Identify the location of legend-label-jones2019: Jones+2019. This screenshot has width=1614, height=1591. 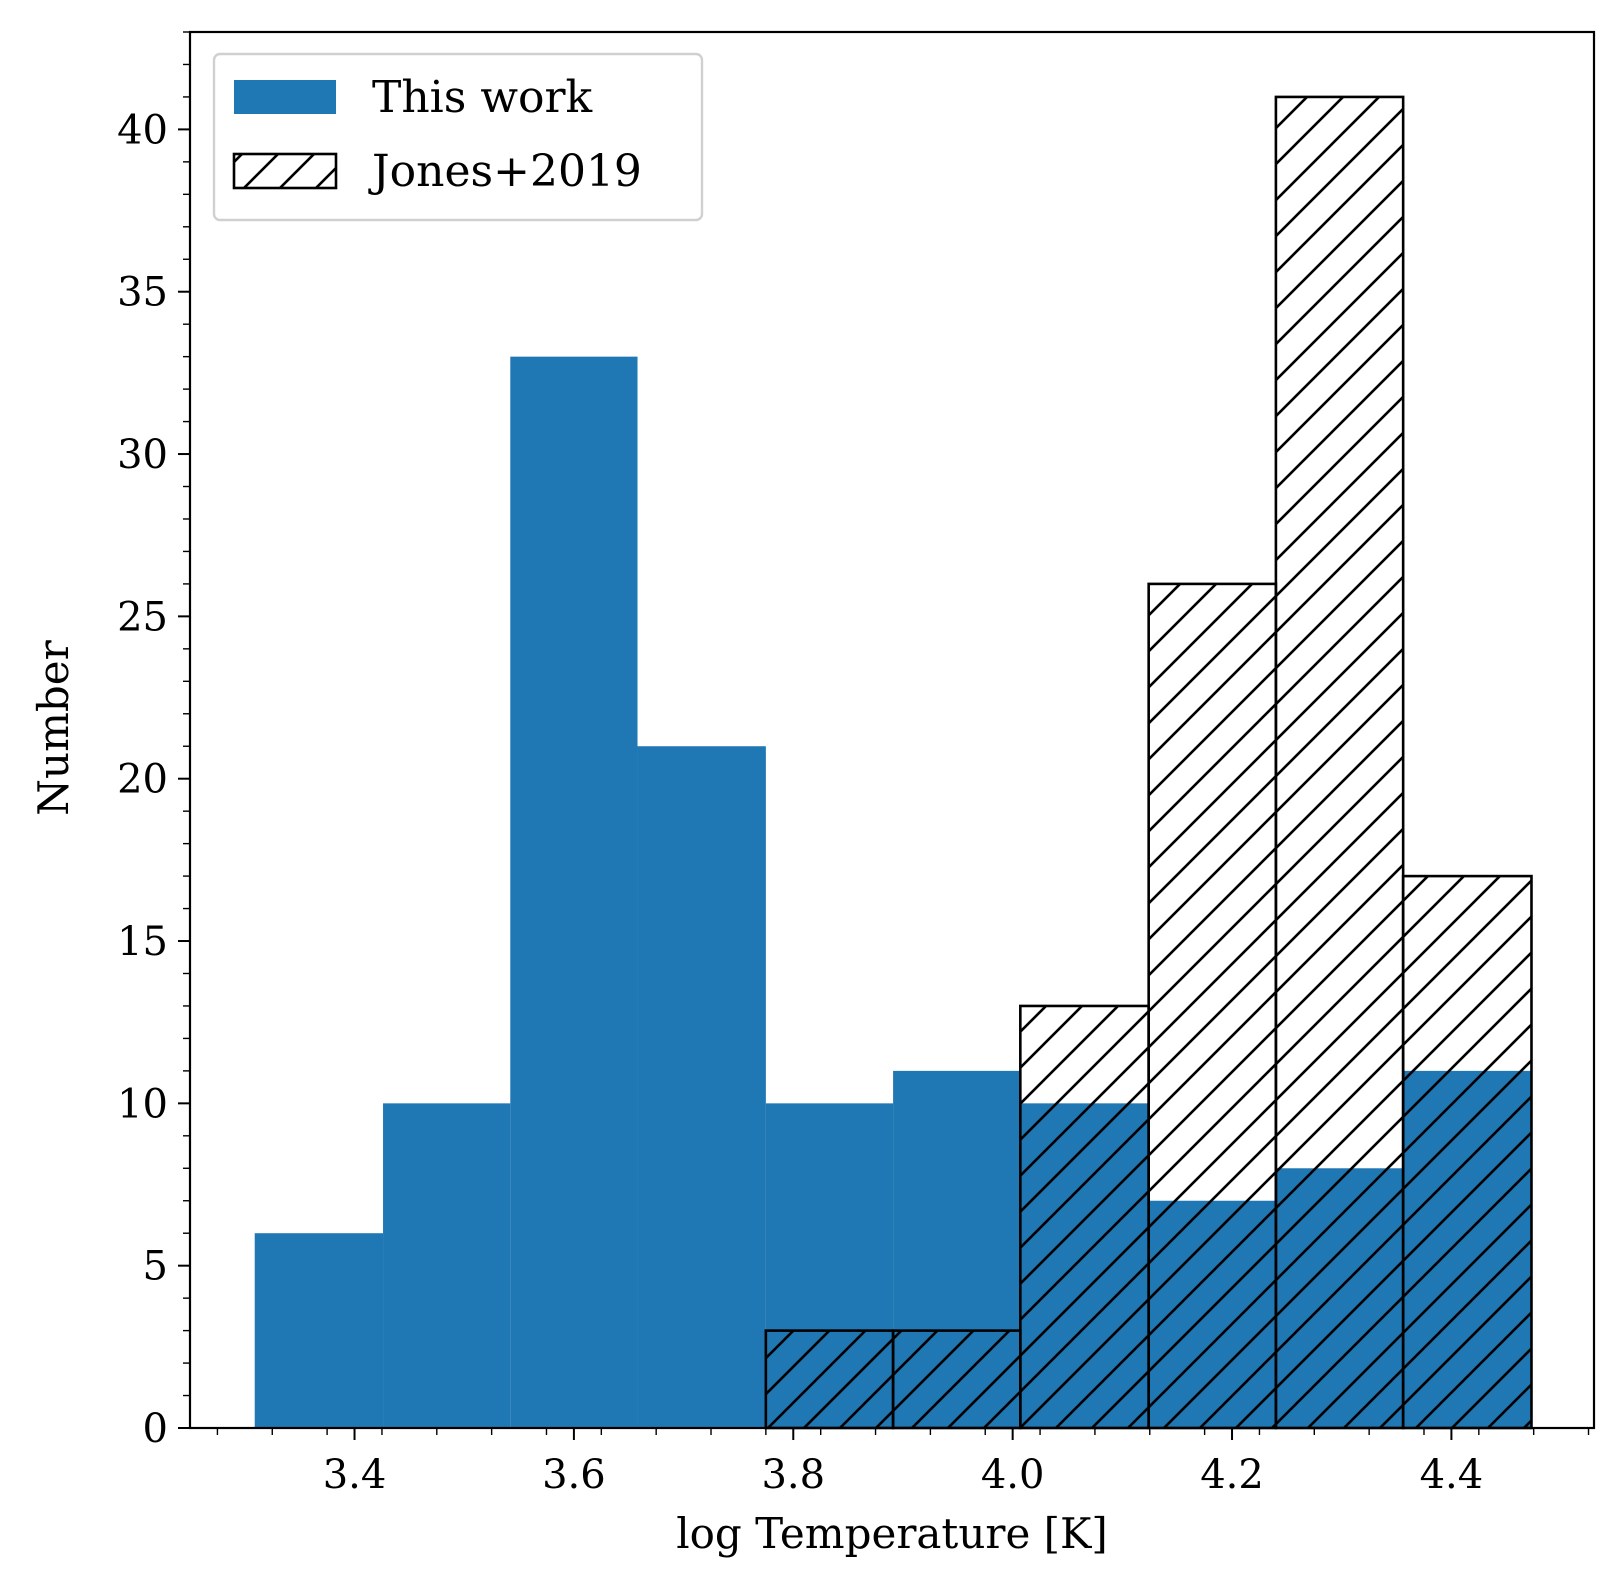
(505, 171).